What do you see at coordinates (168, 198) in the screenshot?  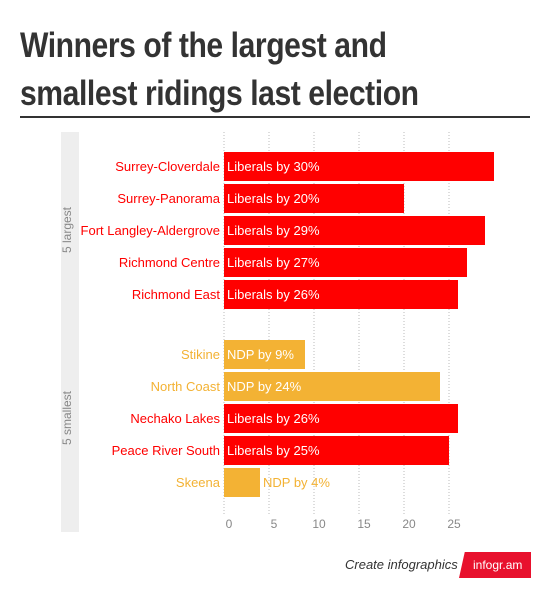 I see `riding-label: Surrey-Panorama` at bounding box center [168, 198].